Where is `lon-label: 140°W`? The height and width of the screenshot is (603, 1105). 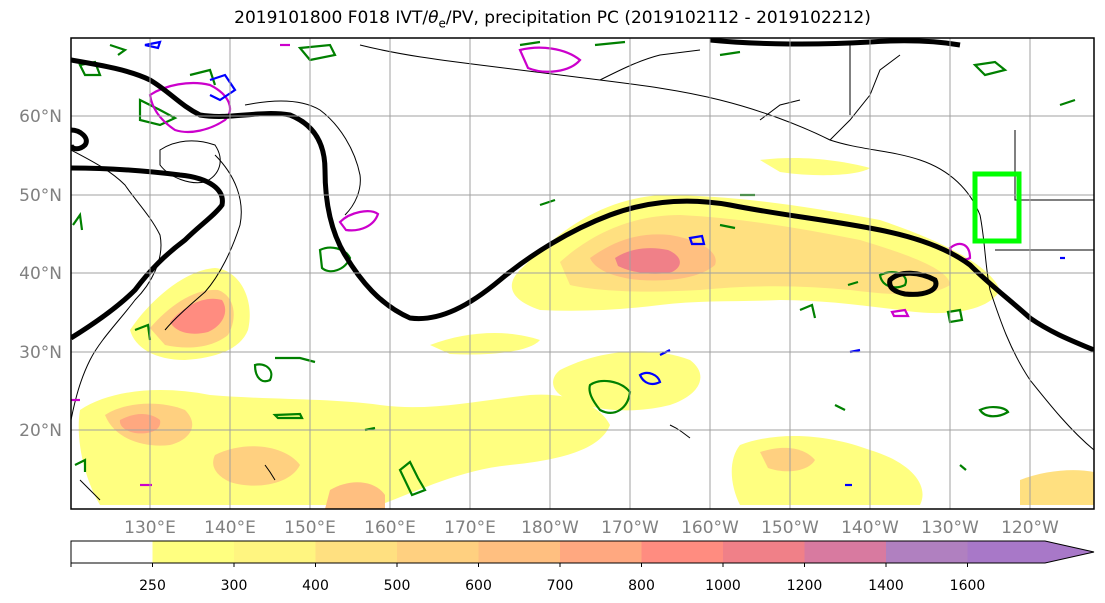 lon-label: 140°W is located at coordinates (870, 528).